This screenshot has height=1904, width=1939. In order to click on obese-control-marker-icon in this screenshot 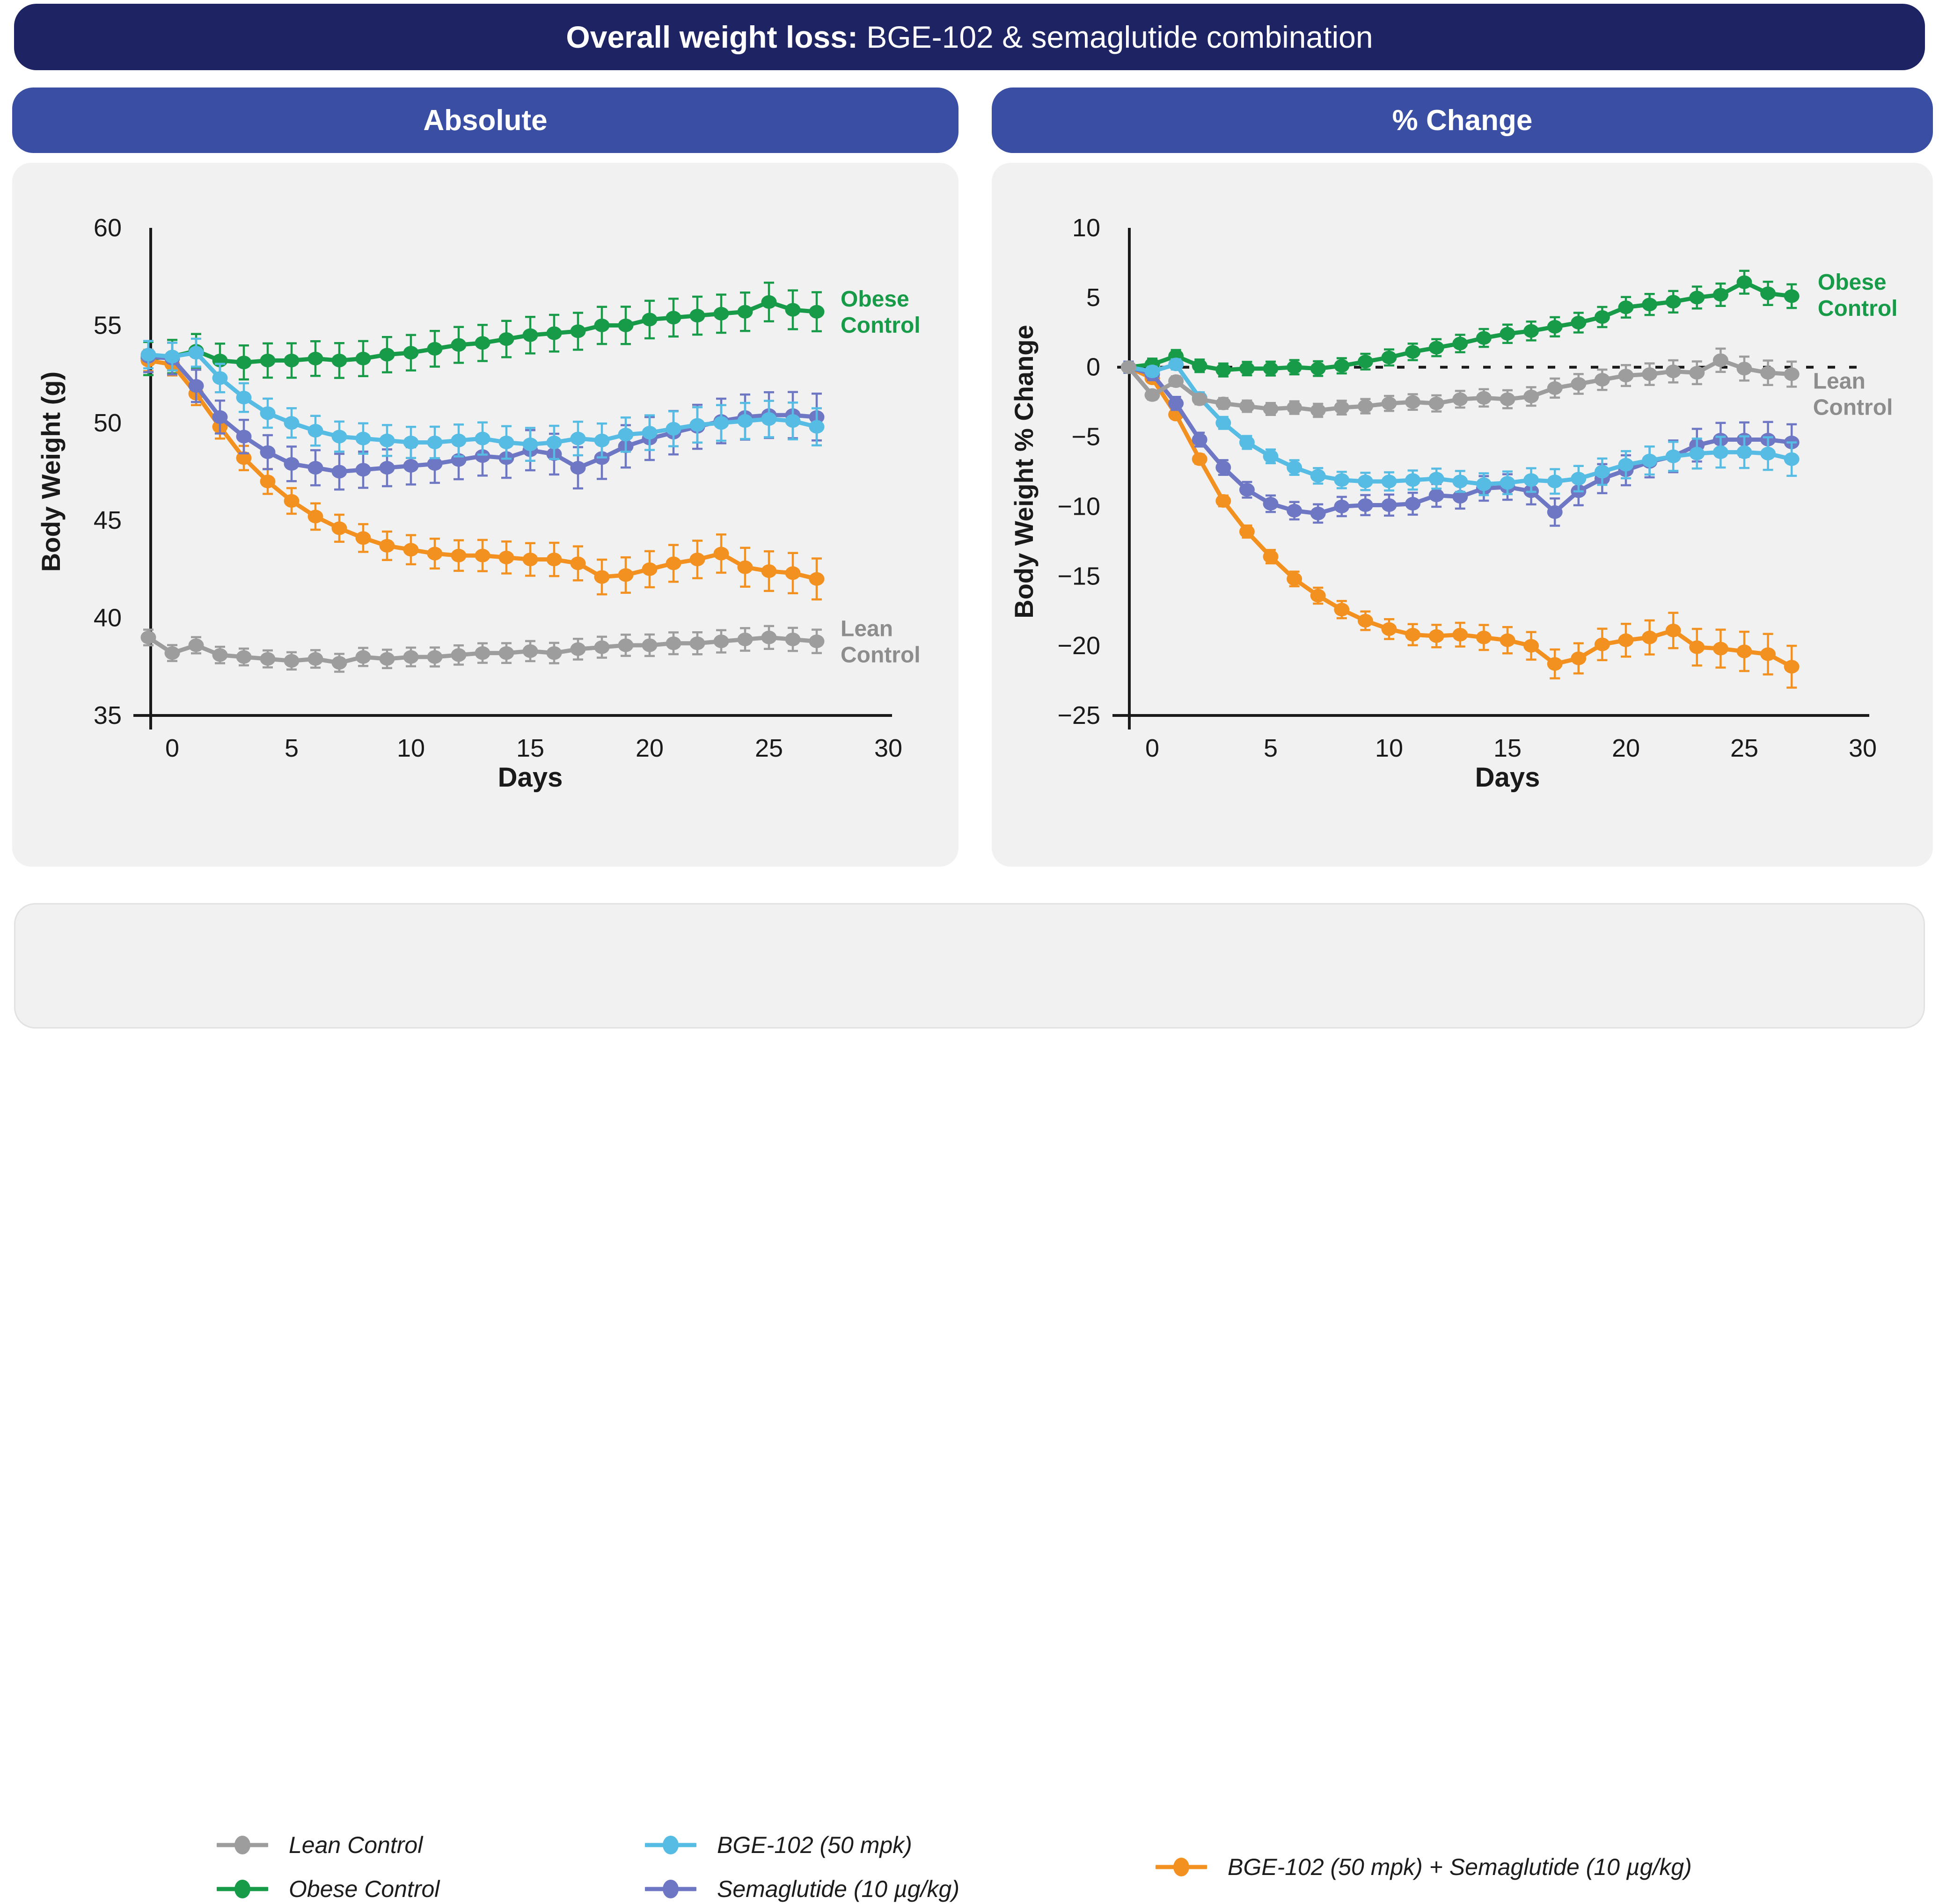, I will do `click(242, 1889)`.